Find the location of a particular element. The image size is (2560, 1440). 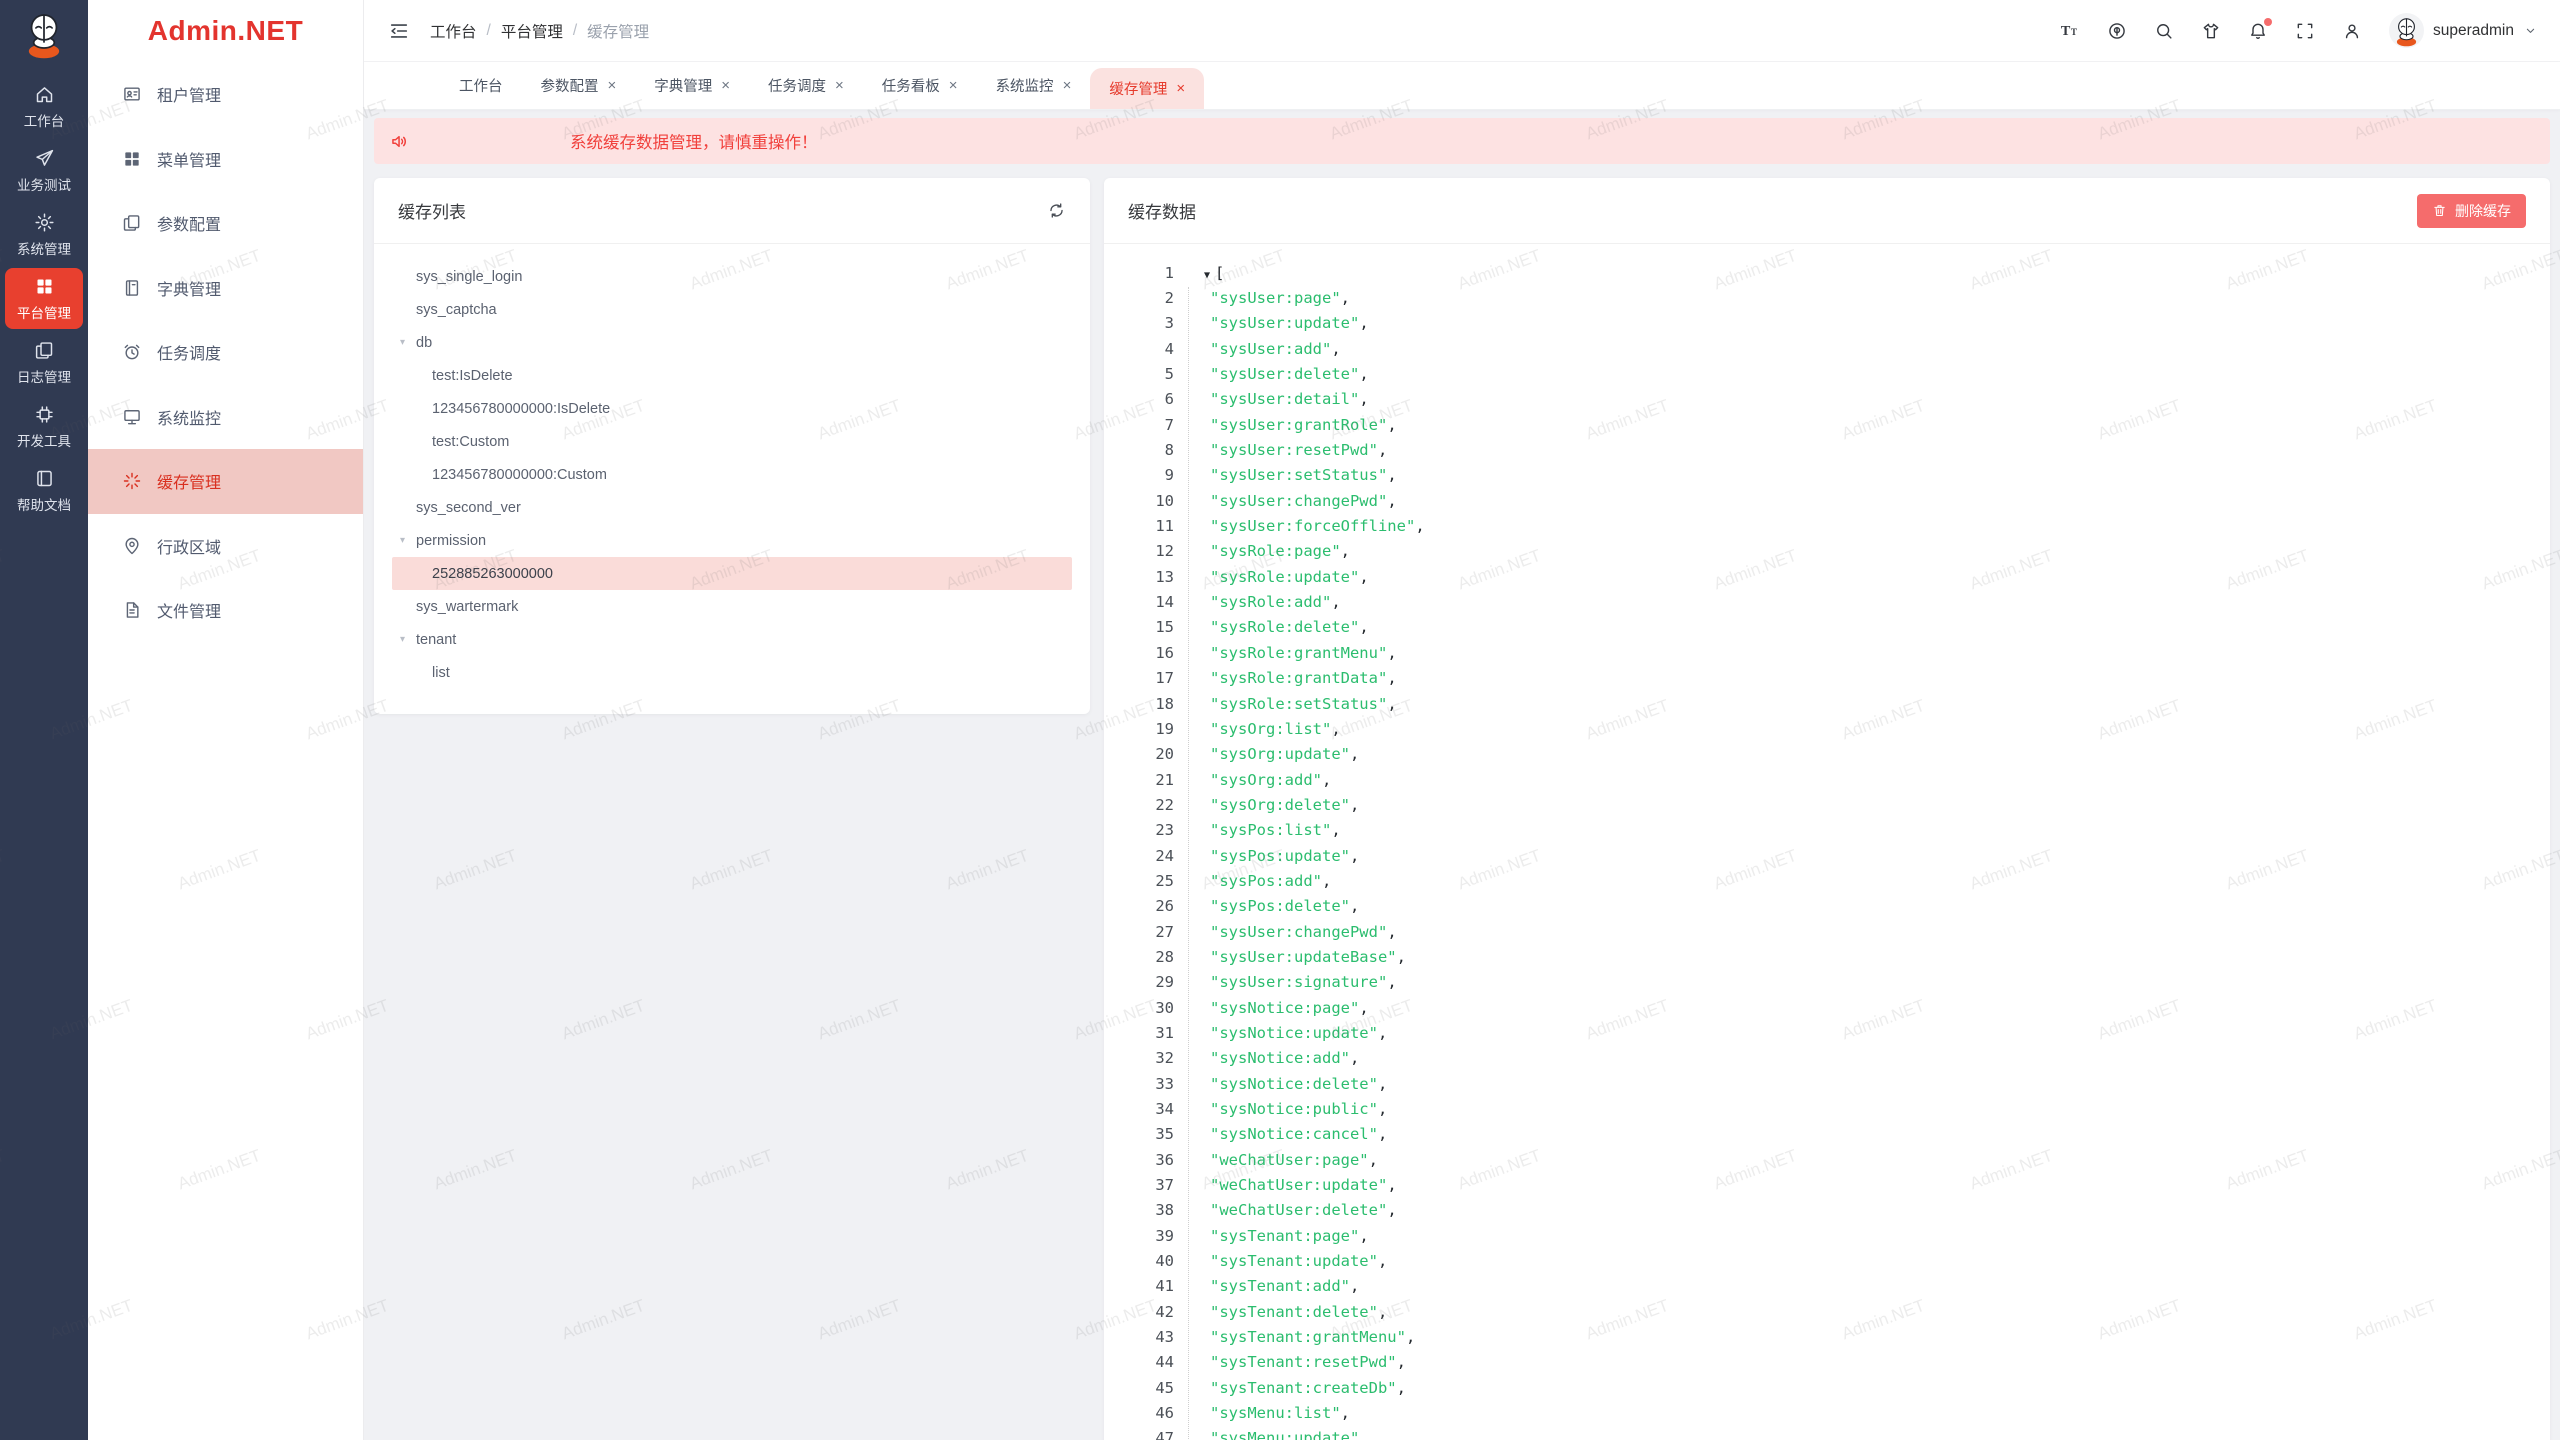

sidebar-item-系统监控: 系统监控 is located at coordinates (225, 417).